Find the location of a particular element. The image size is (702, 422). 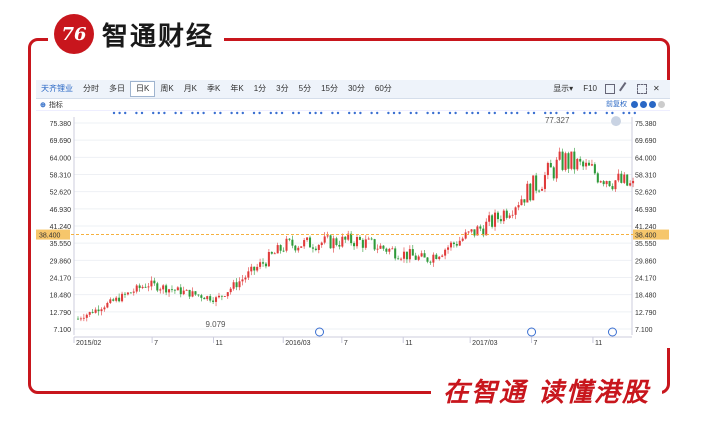

zoom-out-icon is located at coordinates (652, 104).